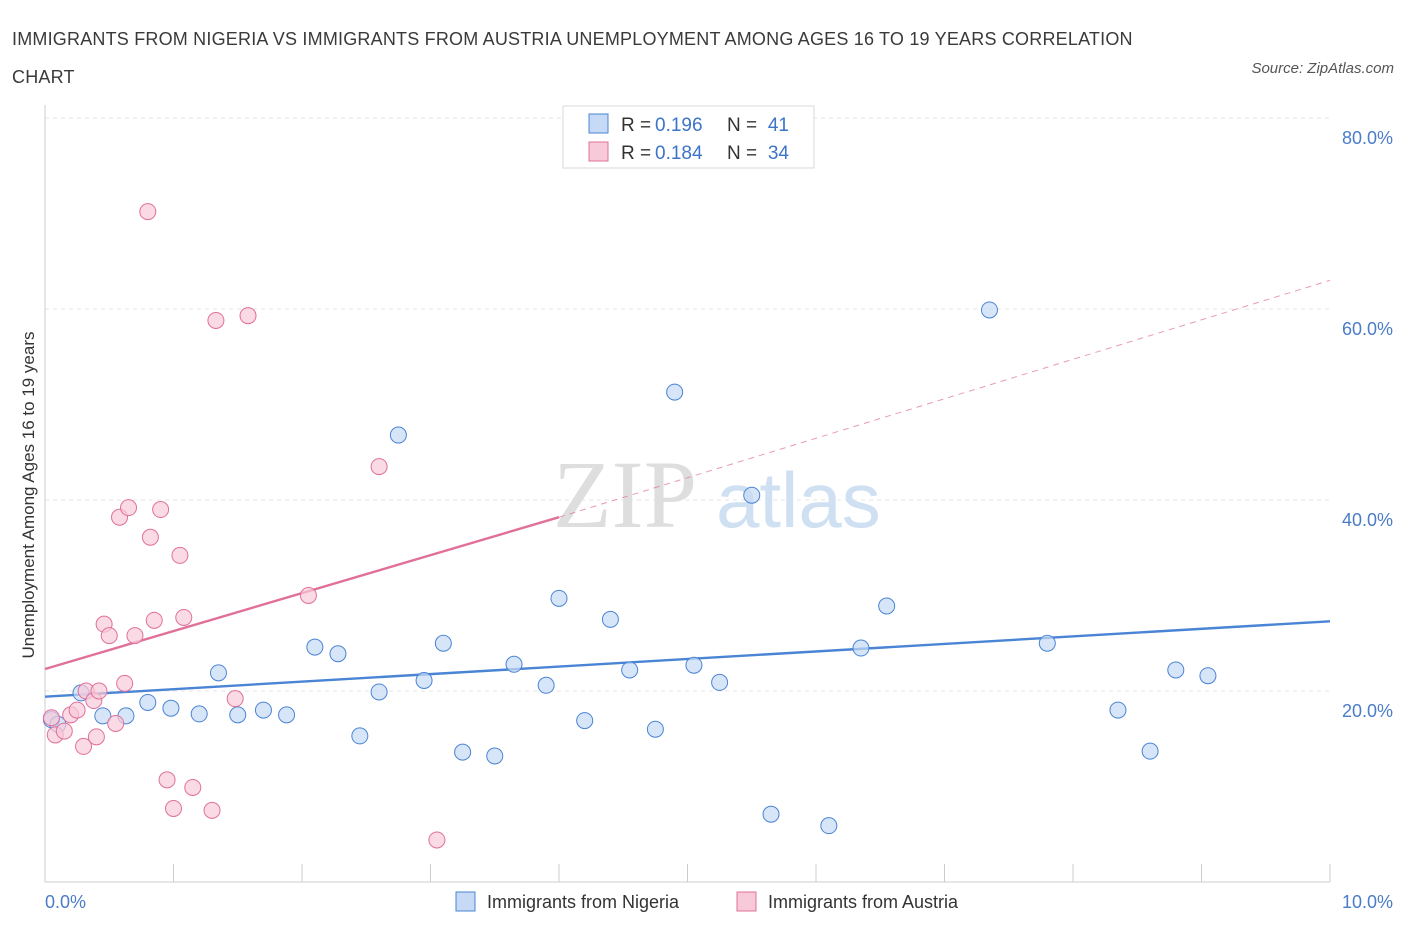  I want to click on y-tick-label-1: 40.0%, so click(1367, 520).